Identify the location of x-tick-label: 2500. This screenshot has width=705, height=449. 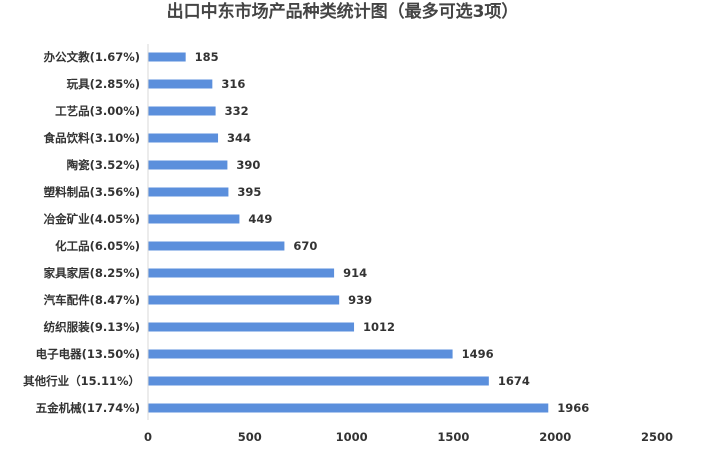
(657, 437).